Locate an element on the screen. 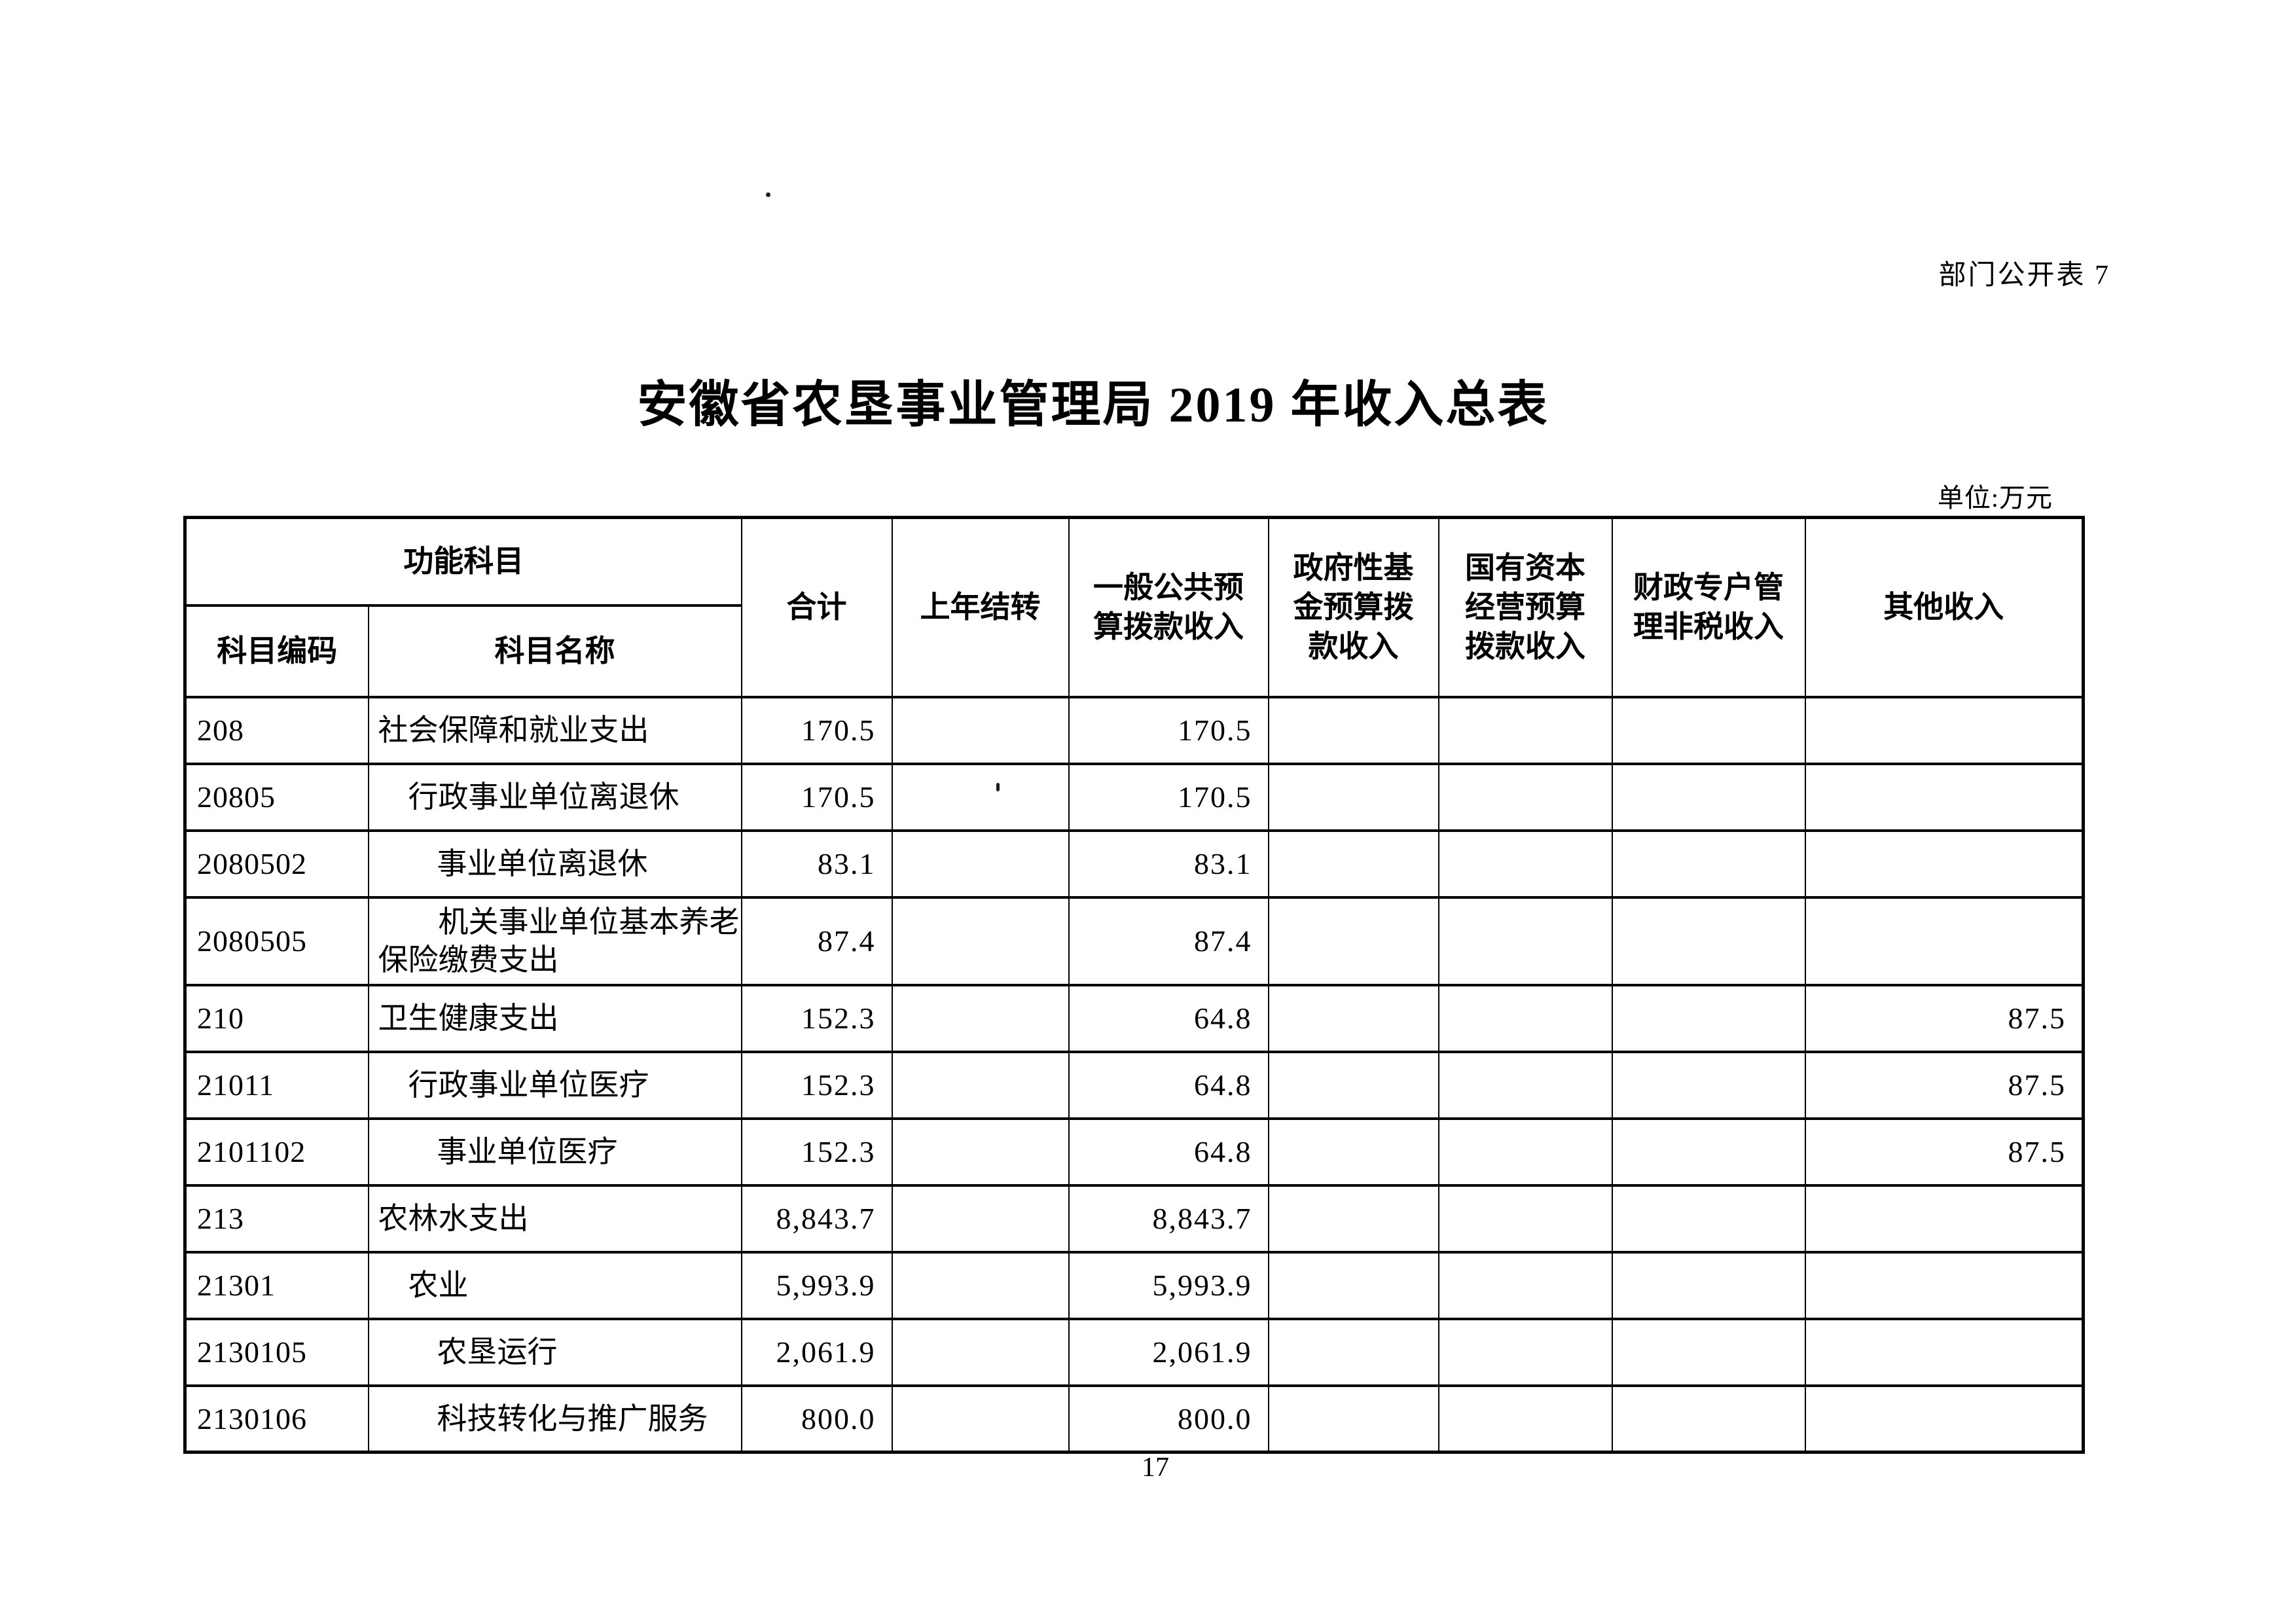  page-number: 17 is located at coordinates (1155, 1468).